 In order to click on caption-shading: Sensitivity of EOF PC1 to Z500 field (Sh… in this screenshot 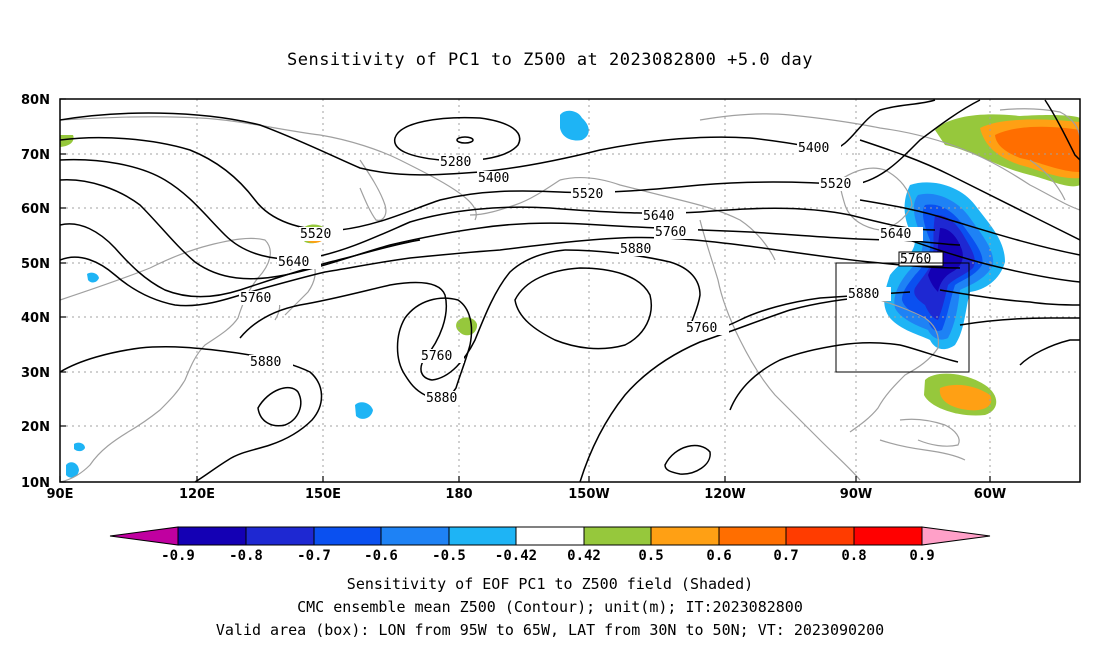, I will do `click(550, 584)`.